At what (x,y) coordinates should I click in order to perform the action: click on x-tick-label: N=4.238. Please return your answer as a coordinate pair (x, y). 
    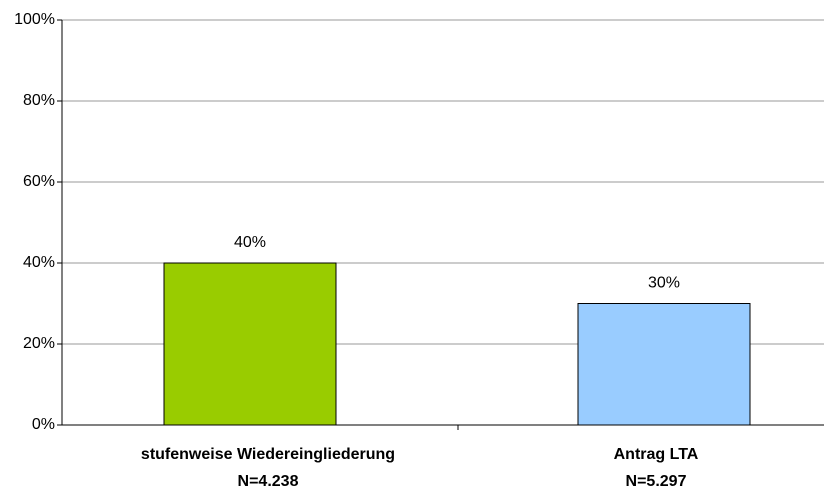
    Looking at the image, I should click on (268, 481).